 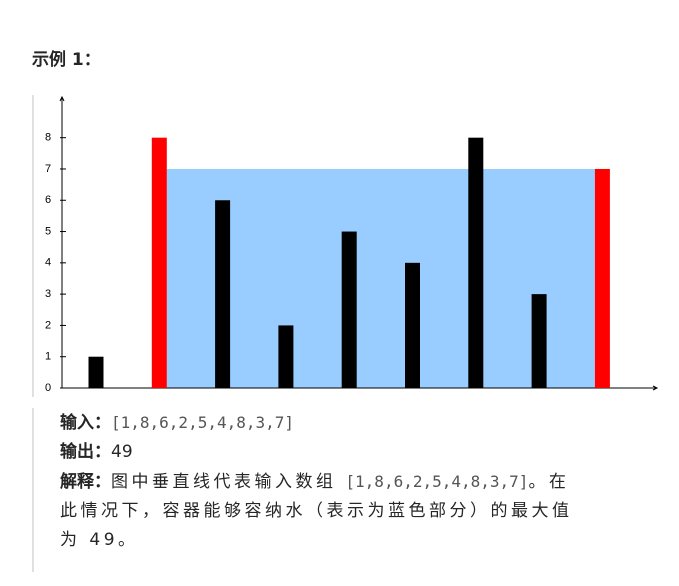 What do you see at coordinates (48, 231) in the screenshot?
I see `y-tick-label: 5` at bounding box center [48, 231].